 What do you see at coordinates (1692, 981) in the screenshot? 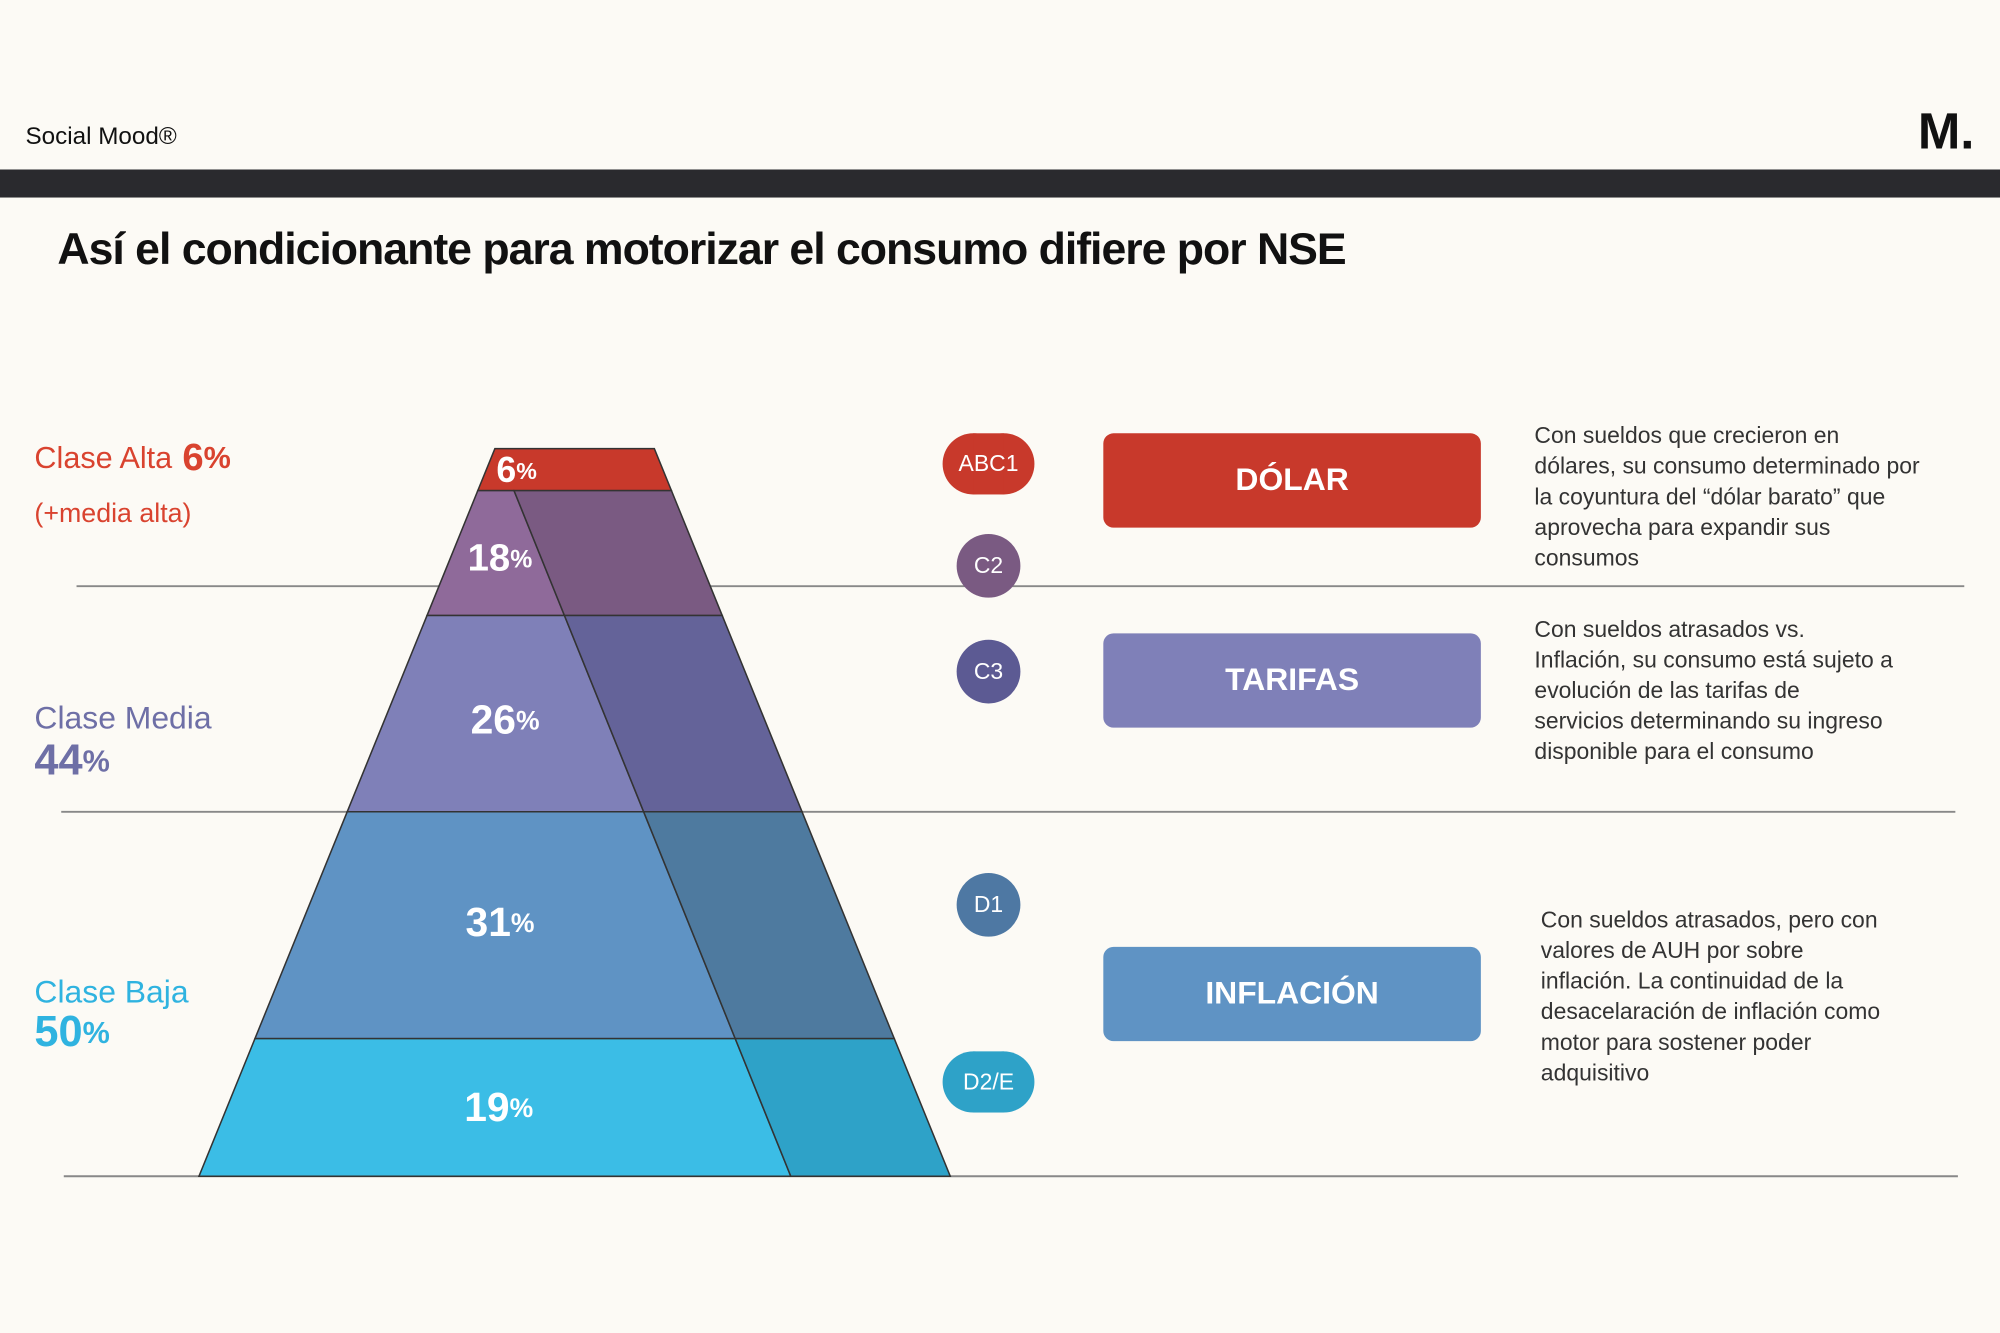
I see `driver-description: inflación. La continuidad de la` at bounding box center [1692, 981].